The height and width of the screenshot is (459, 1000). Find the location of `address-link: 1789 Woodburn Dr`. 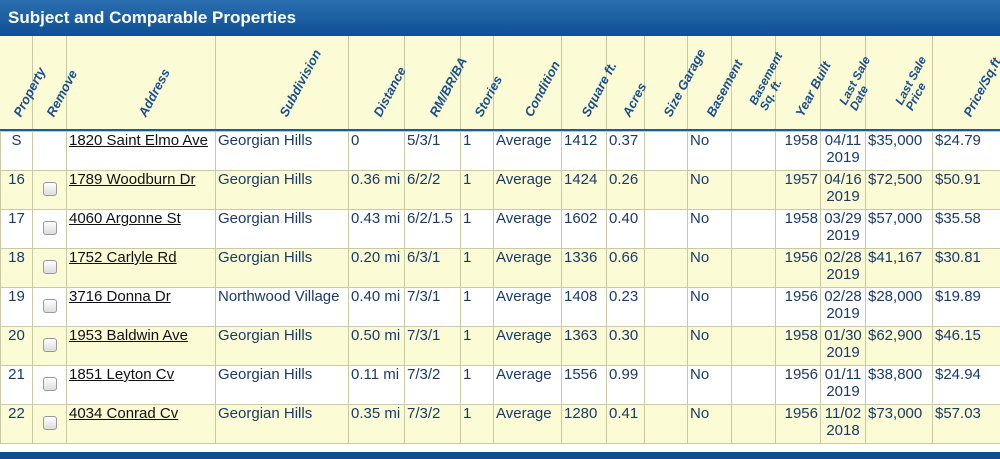

address-link: 1789 Woodburn Dr is located at coordinates (132, 180).